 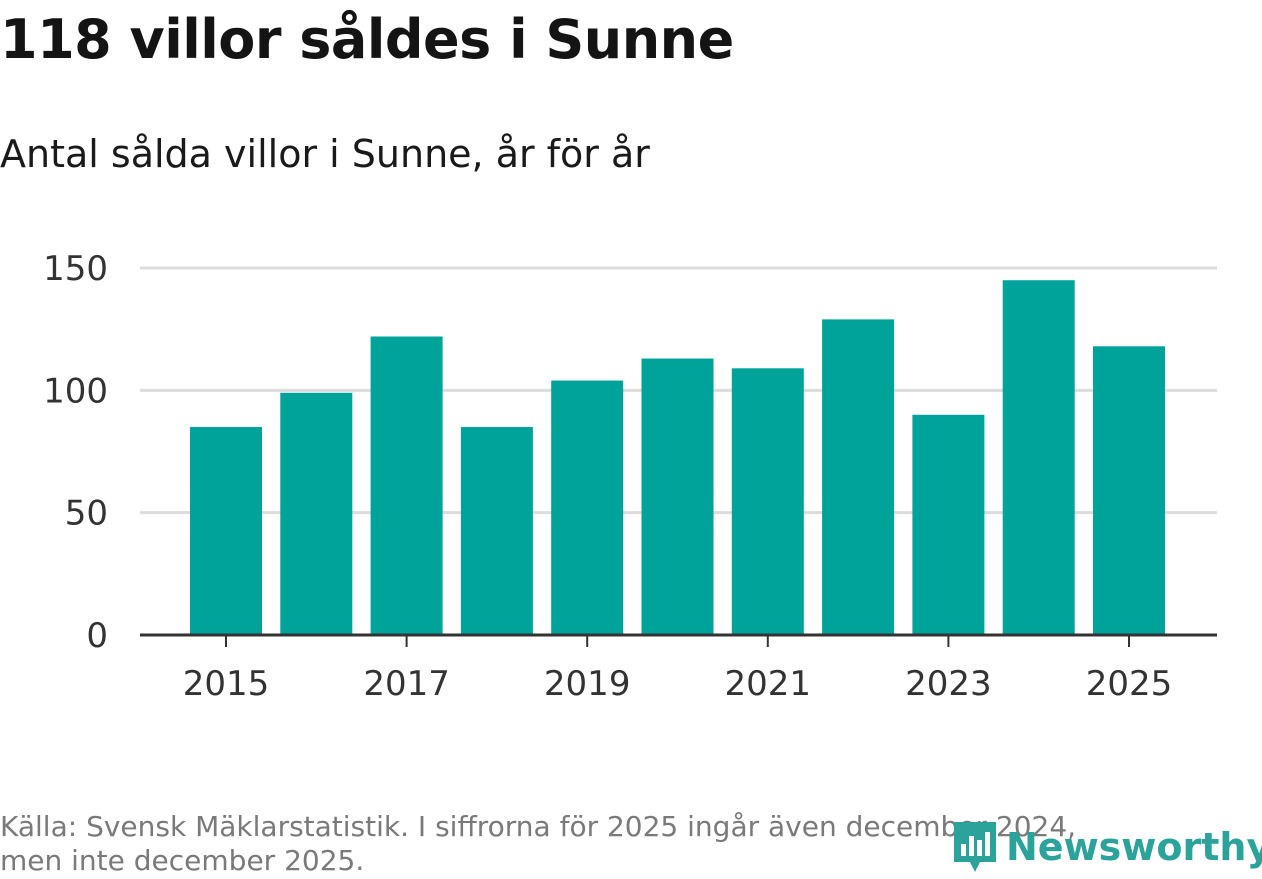 I want to click on bar-2025, so click(x=1129, y=490).